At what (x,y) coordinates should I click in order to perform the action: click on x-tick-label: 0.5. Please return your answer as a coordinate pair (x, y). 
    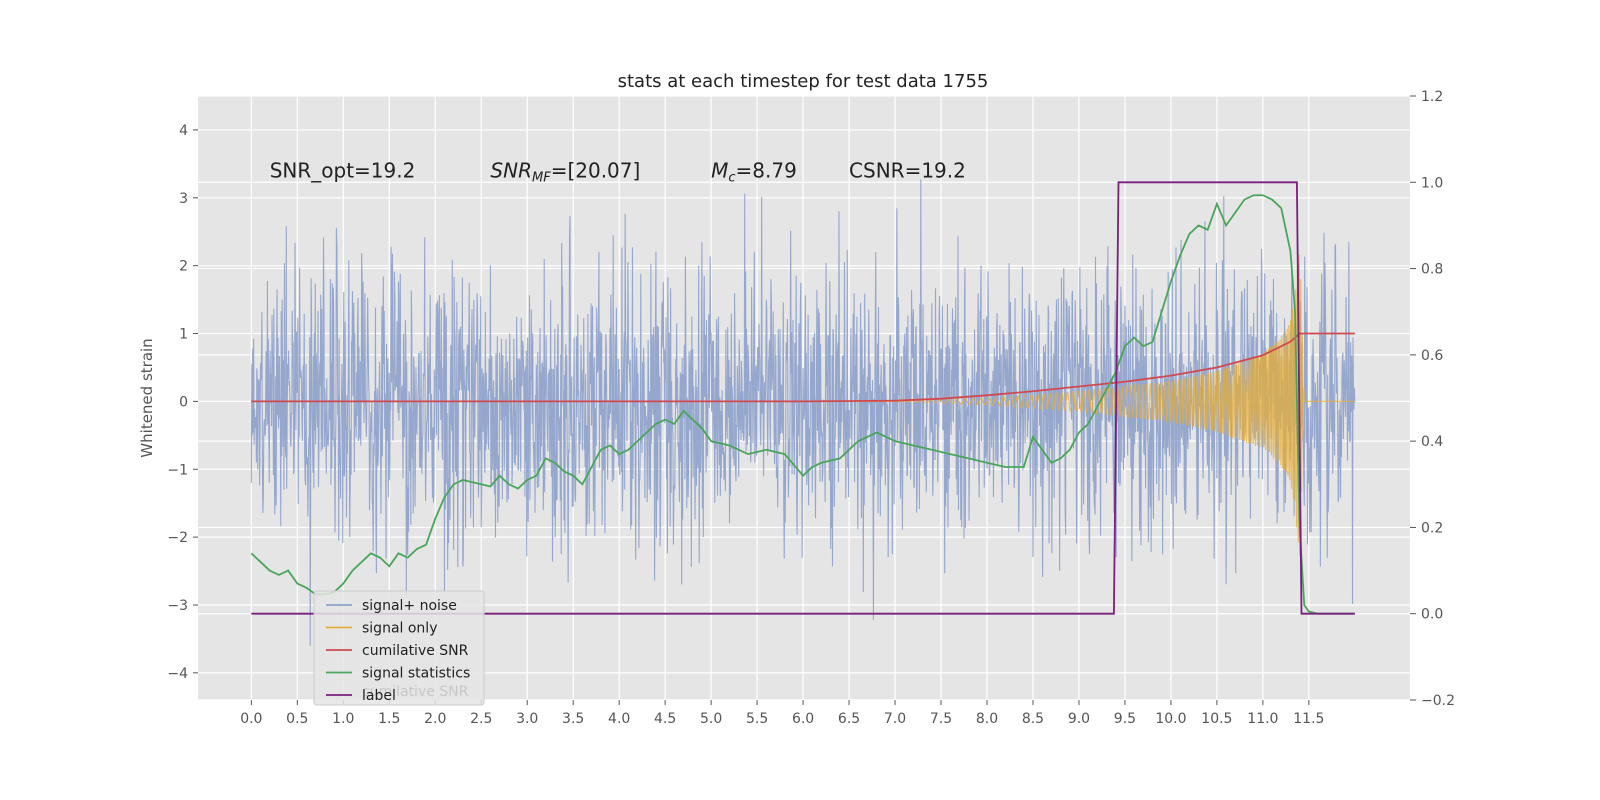
    Looking at the image, I should click on (297, 719).